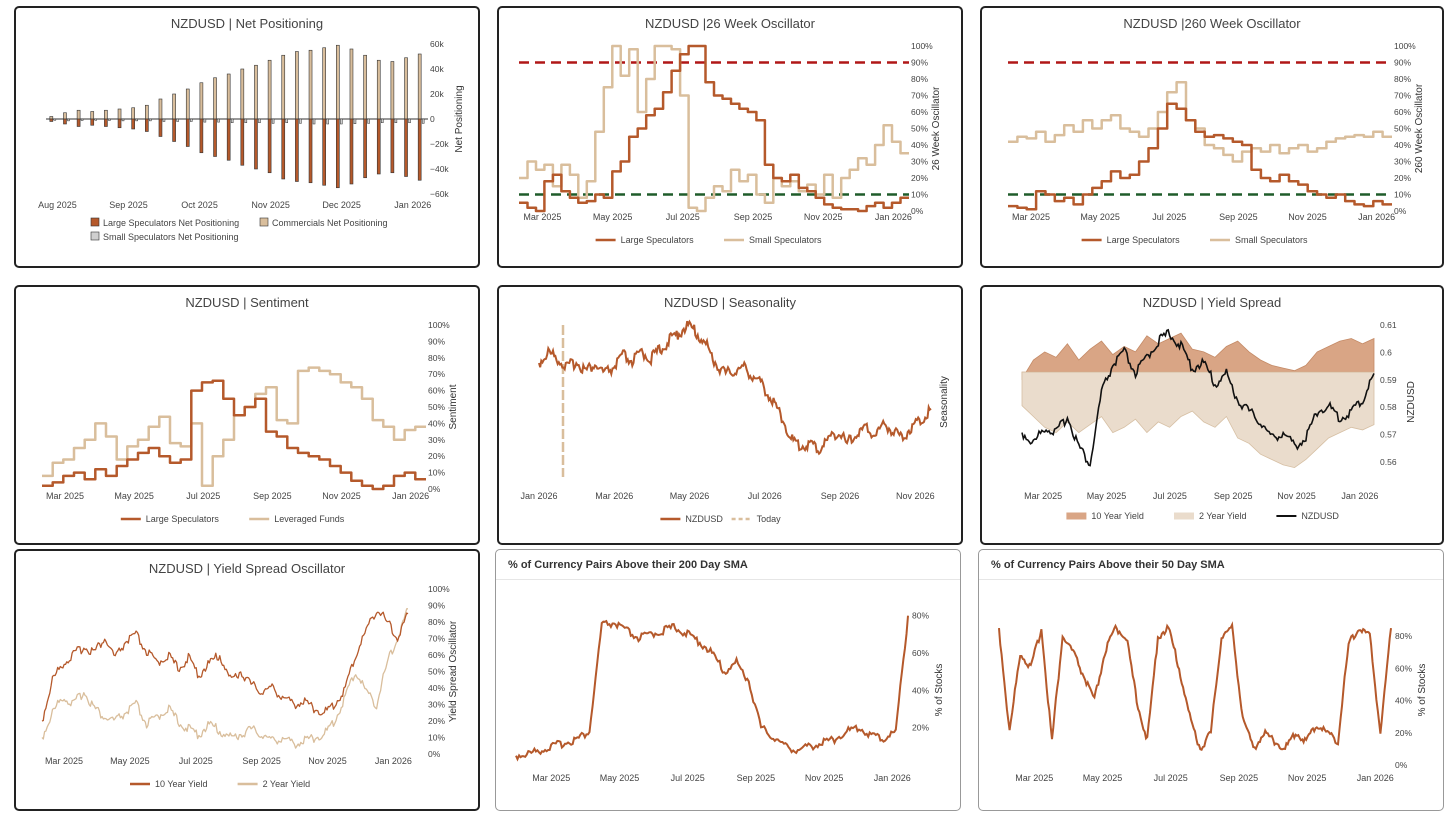  Describe the element at coordinates (614, 496) in the screenshot. I see `x-tick-label: Mar 2026` at that location.